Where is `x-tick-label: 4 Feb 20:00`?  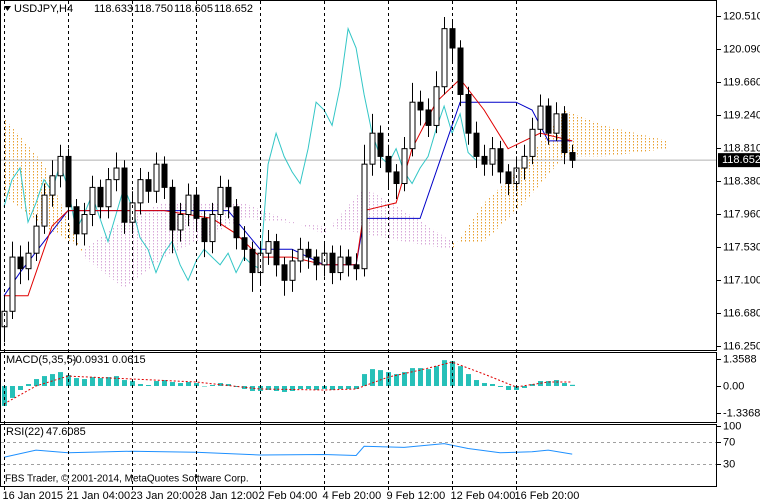 x-tick-label: 4 Feb 20:00 is located at coordinates (352, 496).